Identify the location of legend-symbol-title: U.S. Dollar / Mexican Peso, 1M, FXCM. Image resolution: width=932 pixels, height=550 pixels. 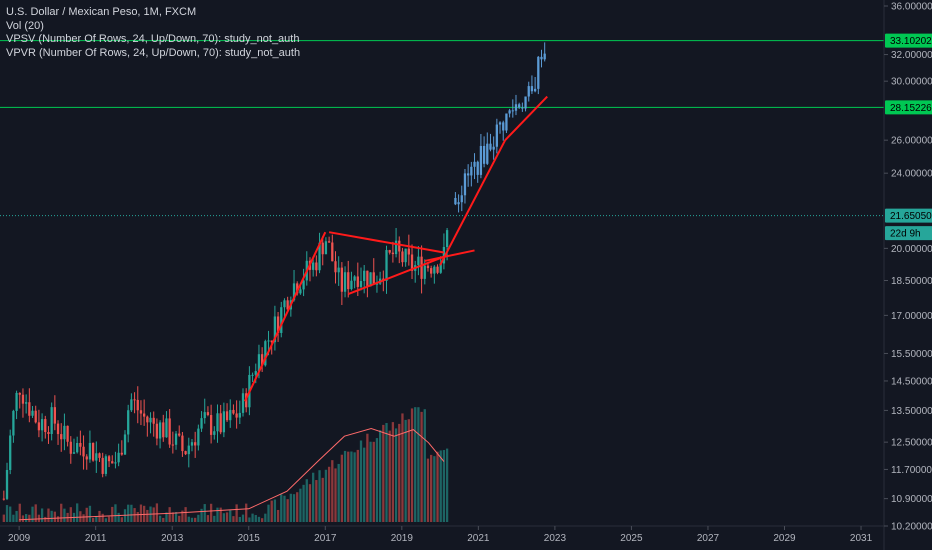
(101, 12).